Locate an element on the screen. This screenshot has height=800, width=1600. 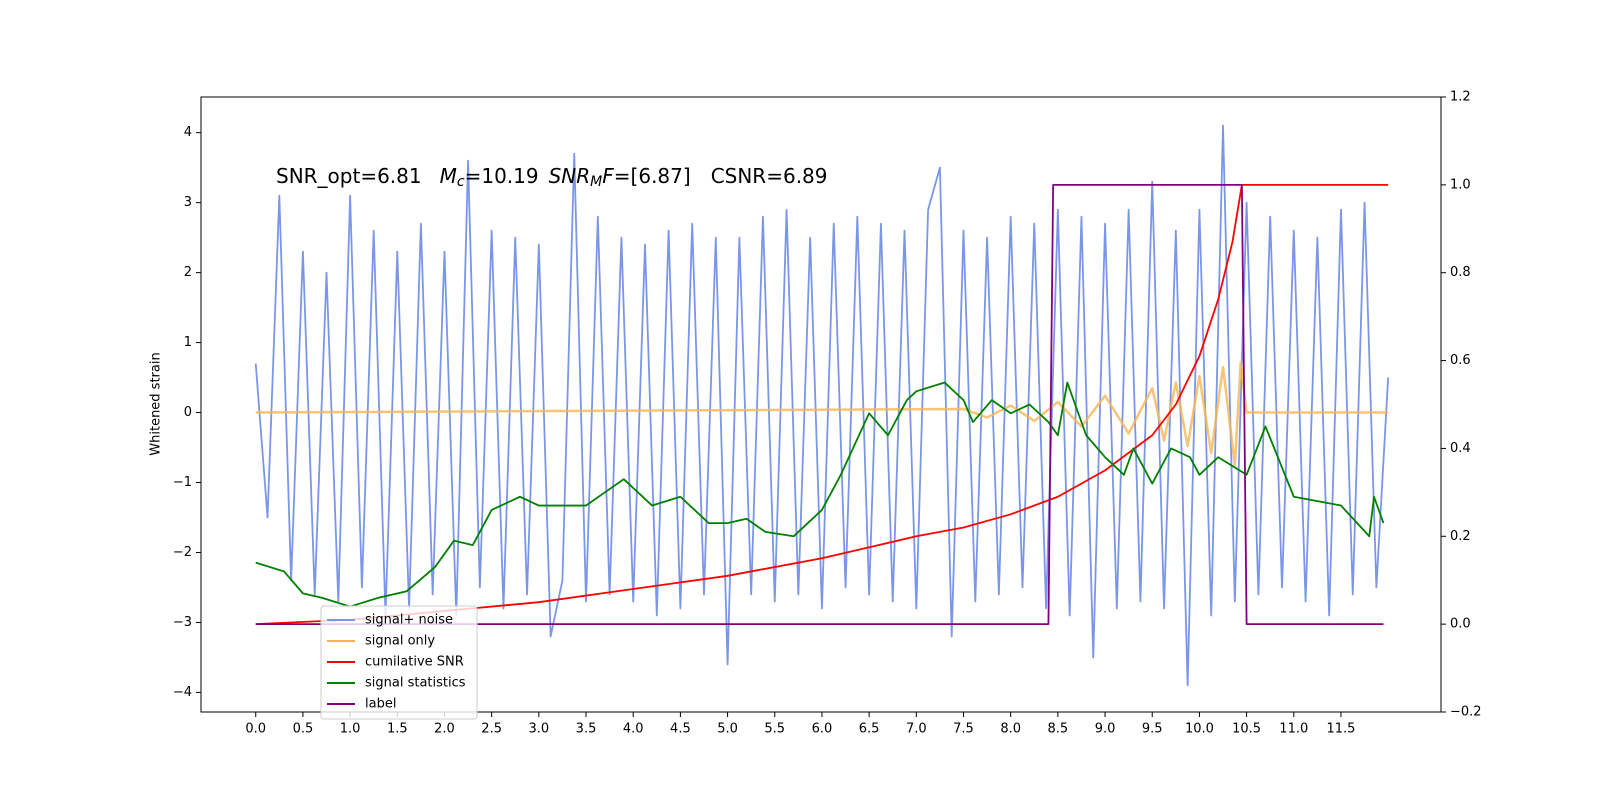
annotation-part: SNR is located at coordinates (570, 176).